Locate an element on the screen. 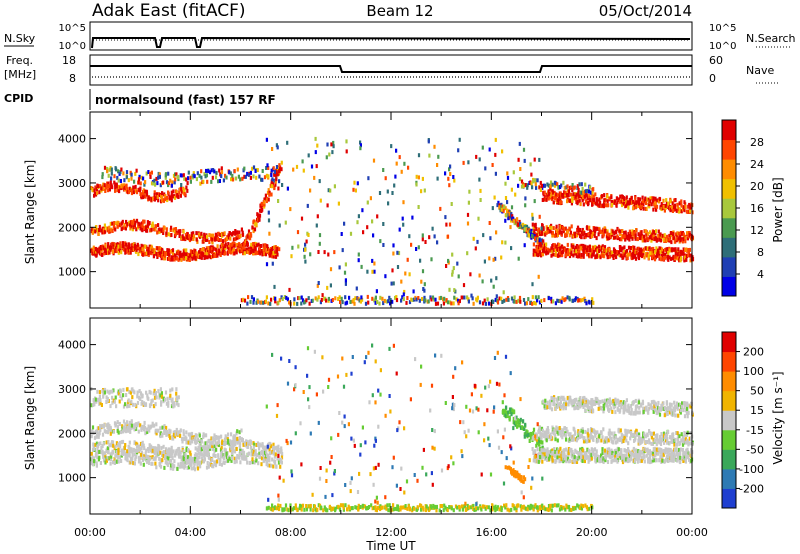  nsearch-tick-bottom: 10^0 is located at coordinates (722, 46).